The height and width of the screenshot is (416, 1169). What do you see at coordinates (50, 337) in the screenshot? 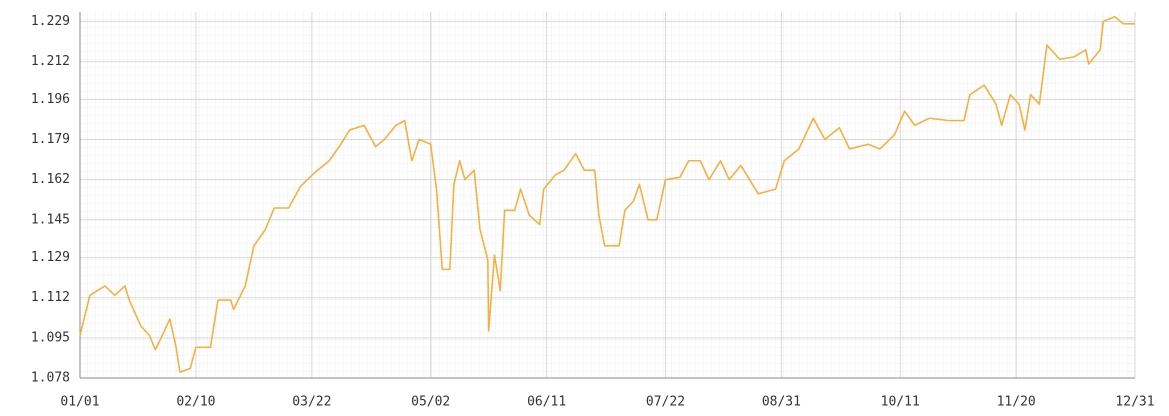
I see `y-tick-label: 1.095` at bounding box center [50, 337].